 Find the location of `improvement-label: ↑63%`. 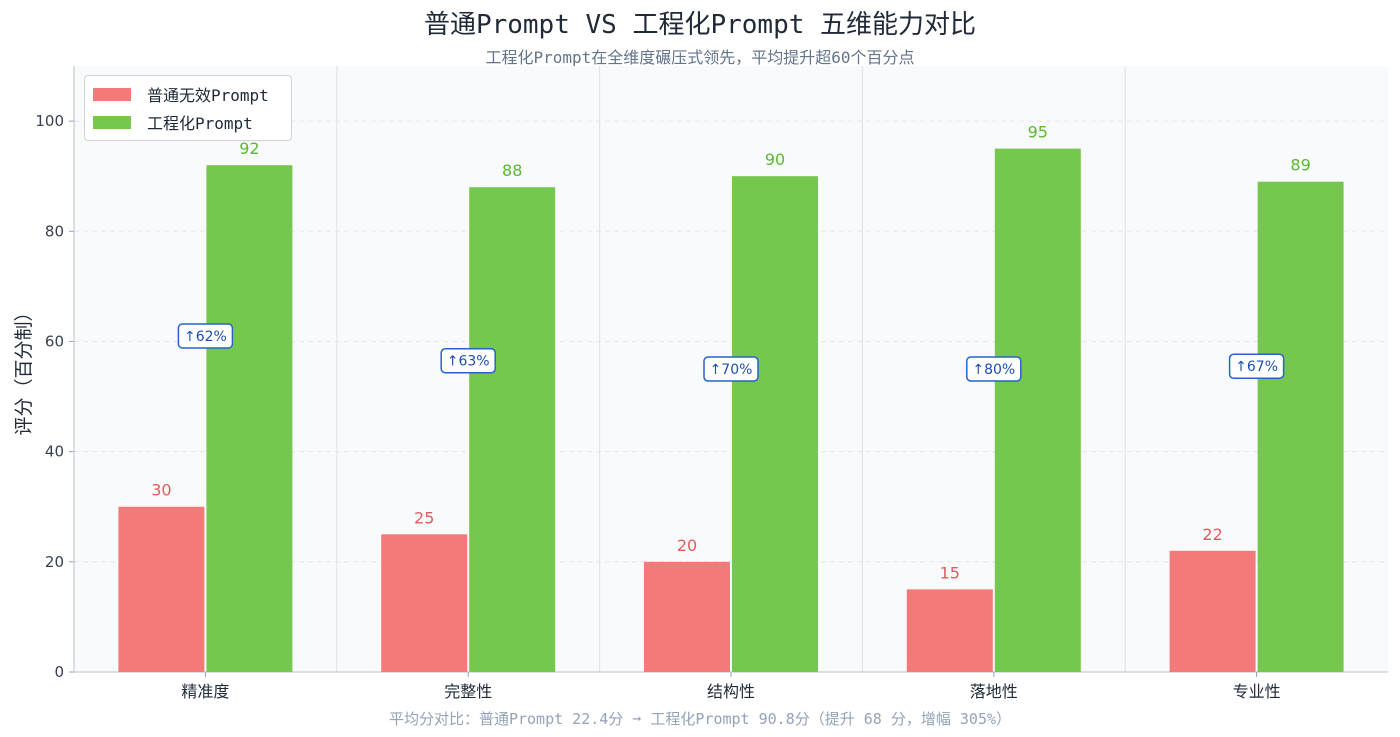

improvement-label: ↑63% is located at coordinates (468, 362).